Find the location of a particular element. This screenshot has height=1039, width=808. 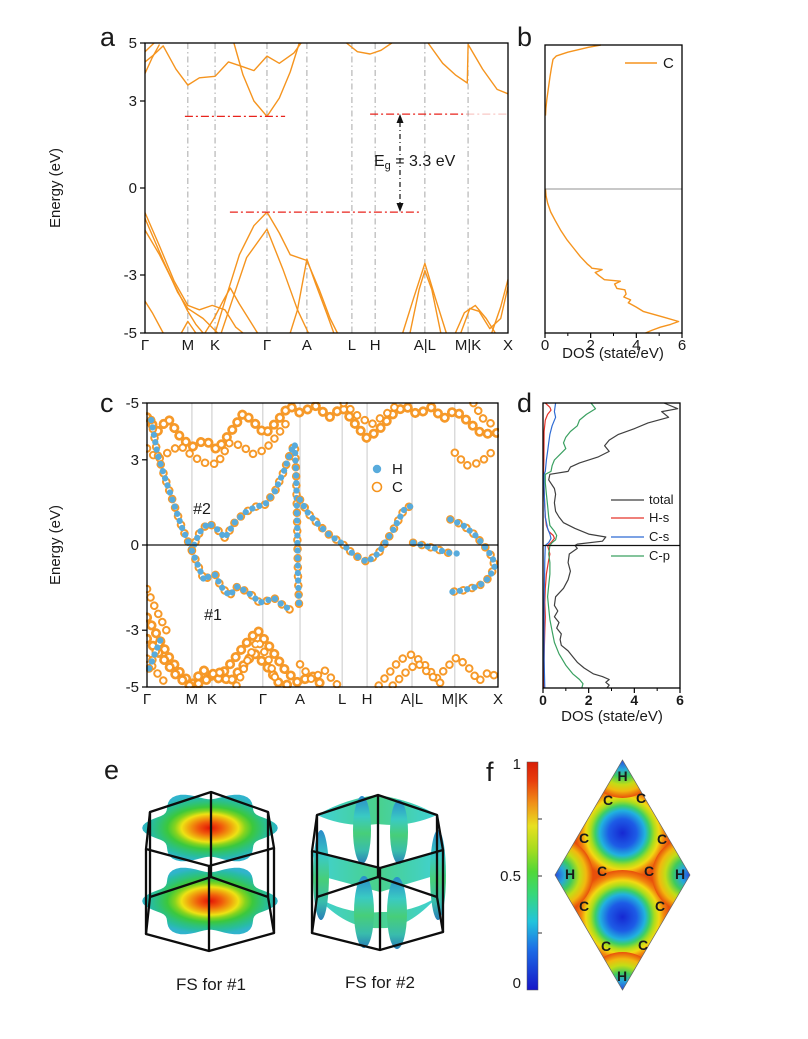

y-axis-label-c: Energy (eV) is located at coordinates (55, 545).